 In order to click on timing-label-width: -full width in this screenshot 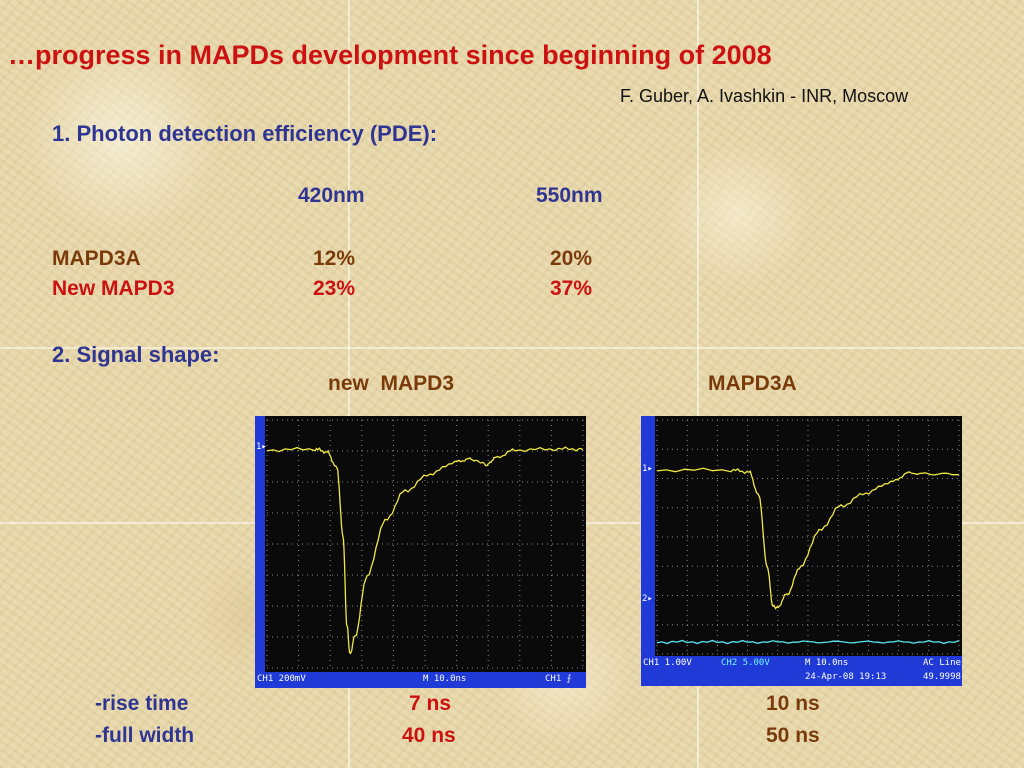, I will do `click(145, 735)`.